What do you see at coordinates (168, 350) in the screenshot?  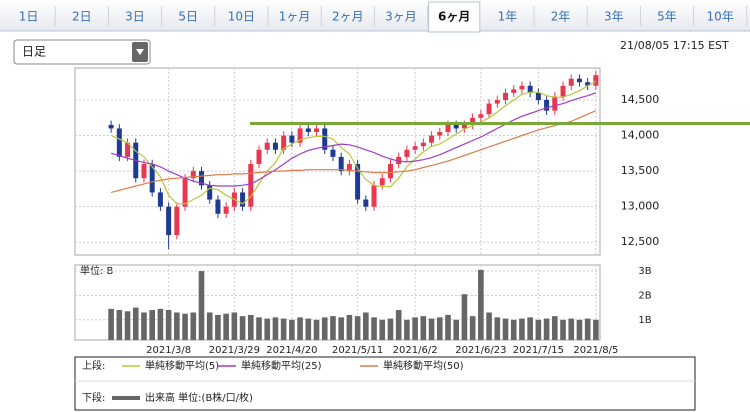 I see `x-tick-label: 2021/3/8` at bounding box center [168, 350].